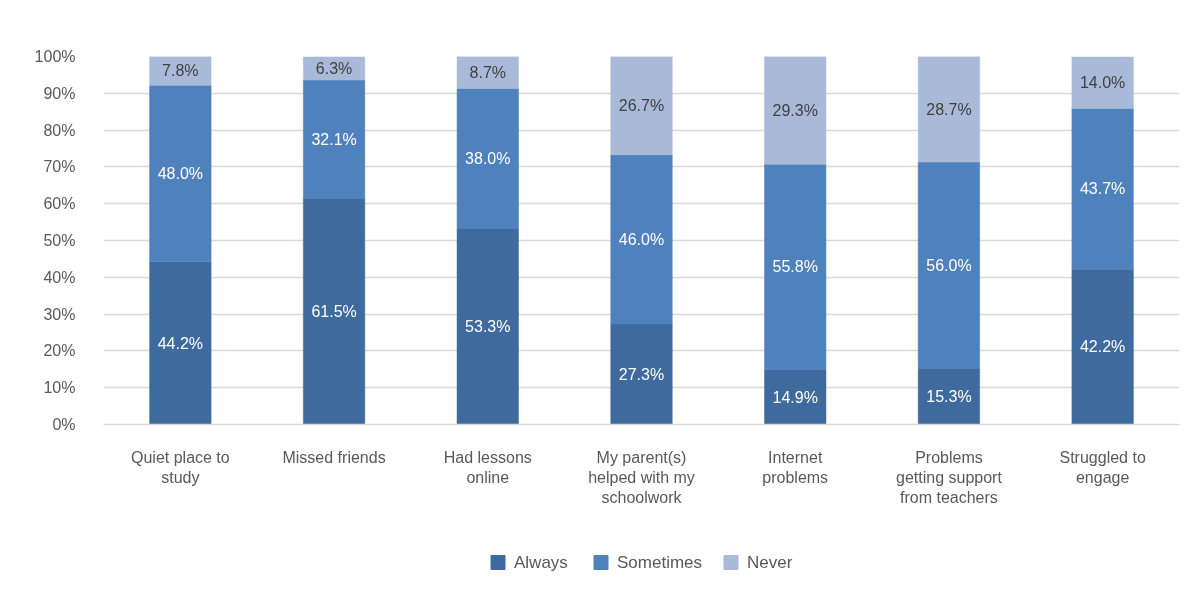 This screenshot has height=596, width=1198. What do you see at coordinates (180, 71) in the screenshot?
I see `data-label: 7.8%` at bounding box center [180, 71].